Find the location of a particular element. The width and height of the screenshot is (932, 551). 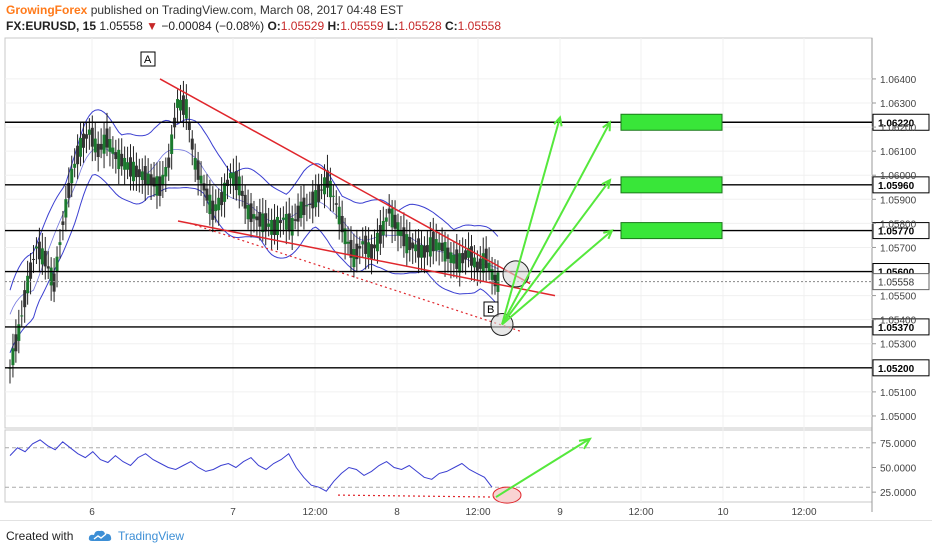

change-arrow-icon: ▼ is located at coordinates (152, 26).